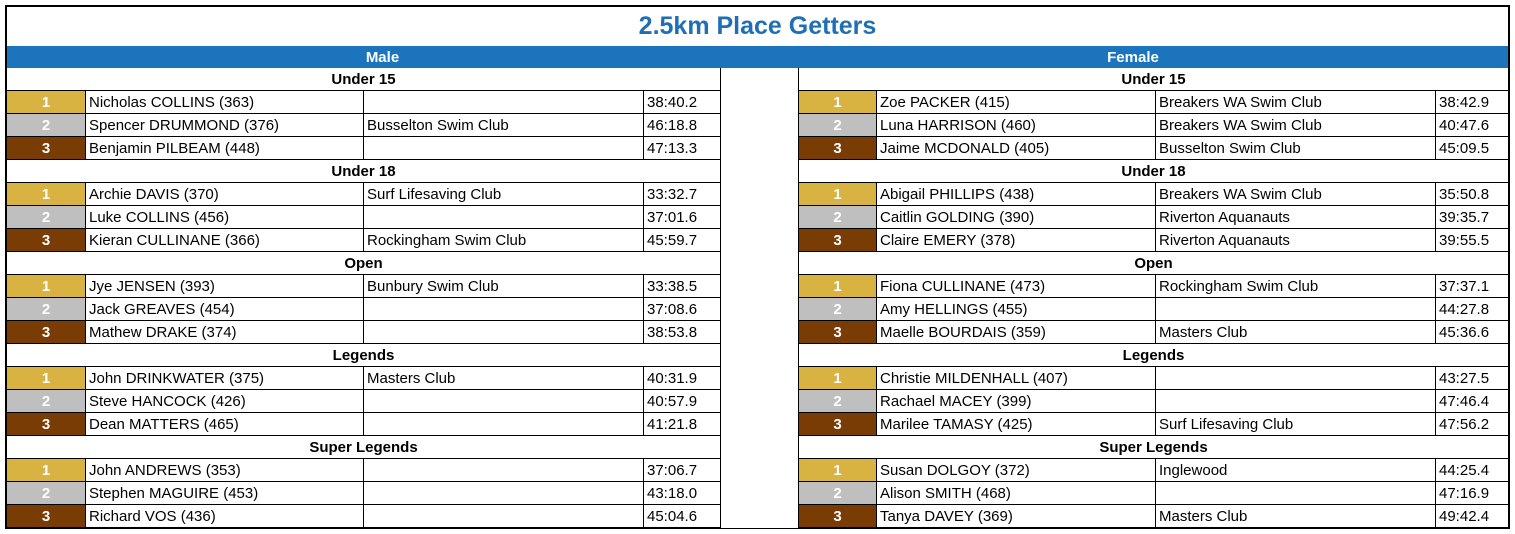  I want to click on column-gap, so click(759, 298).